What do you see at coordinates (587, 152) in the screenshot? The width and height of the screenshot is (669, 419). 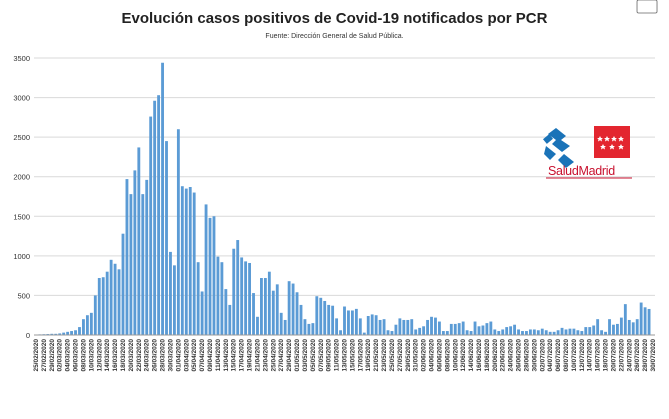 I see `salud-madrid-logo` at bounding box center [587, 152].